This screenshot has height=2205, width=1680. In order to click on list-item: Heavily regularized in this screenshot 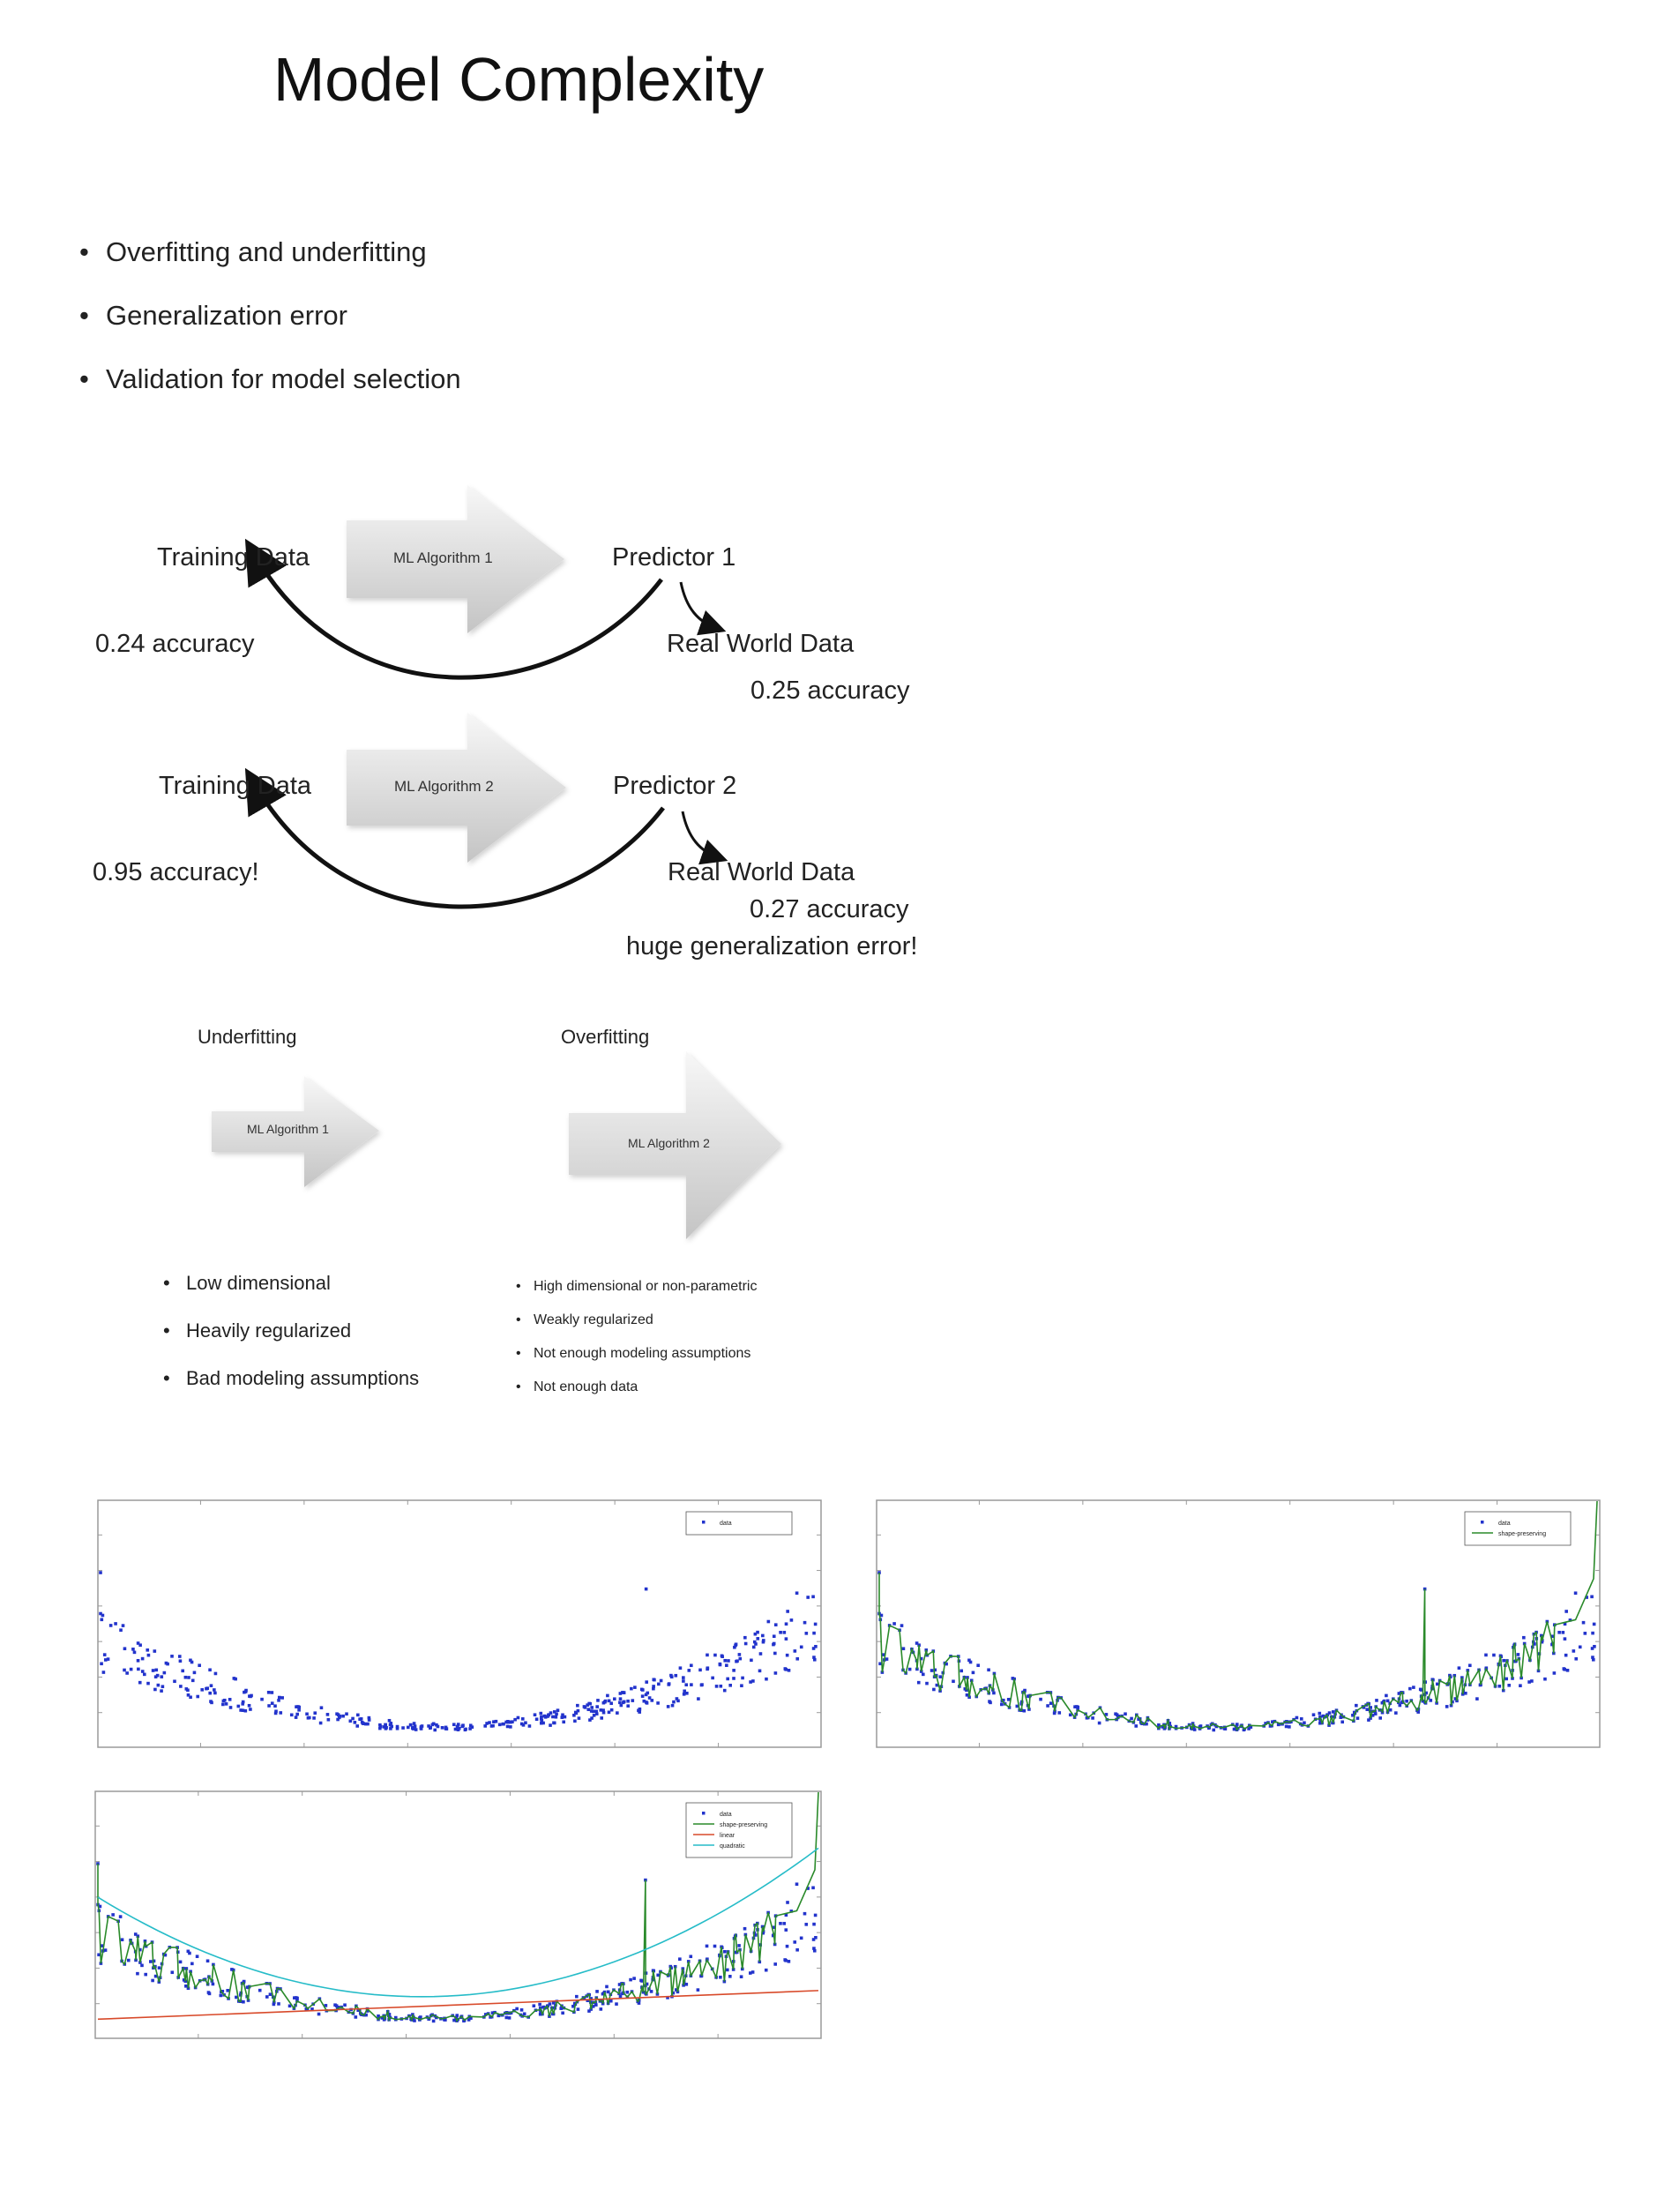, I will do `click(291, 1341)`.